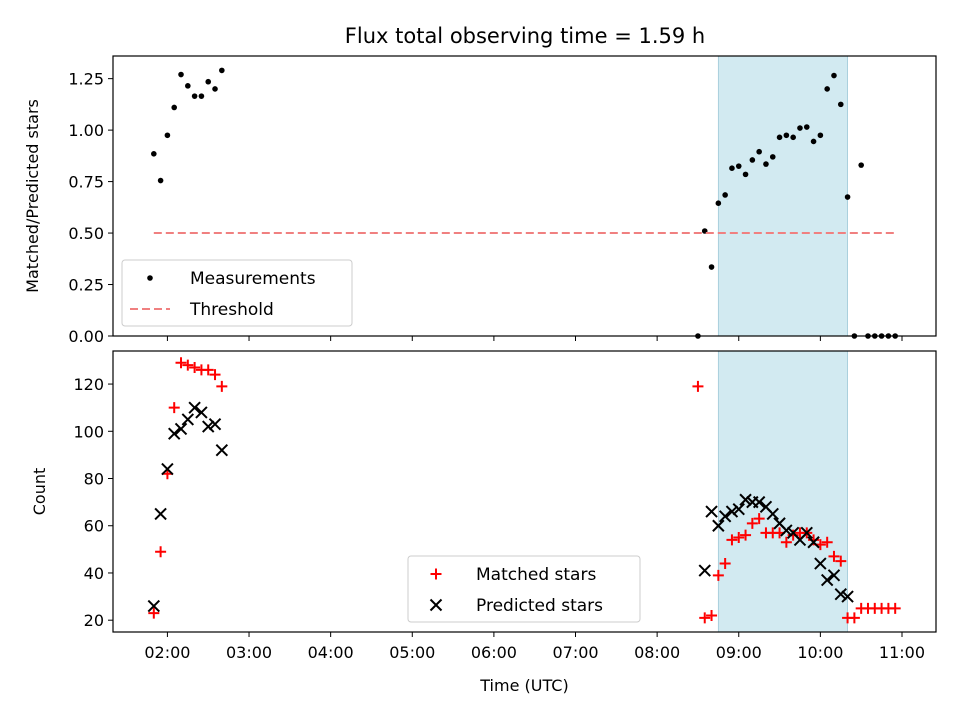  Describe the element at coordinates (539, 606) in the screenshot. I see `legend-label-predicted-stars: Predicted stars` at that location.